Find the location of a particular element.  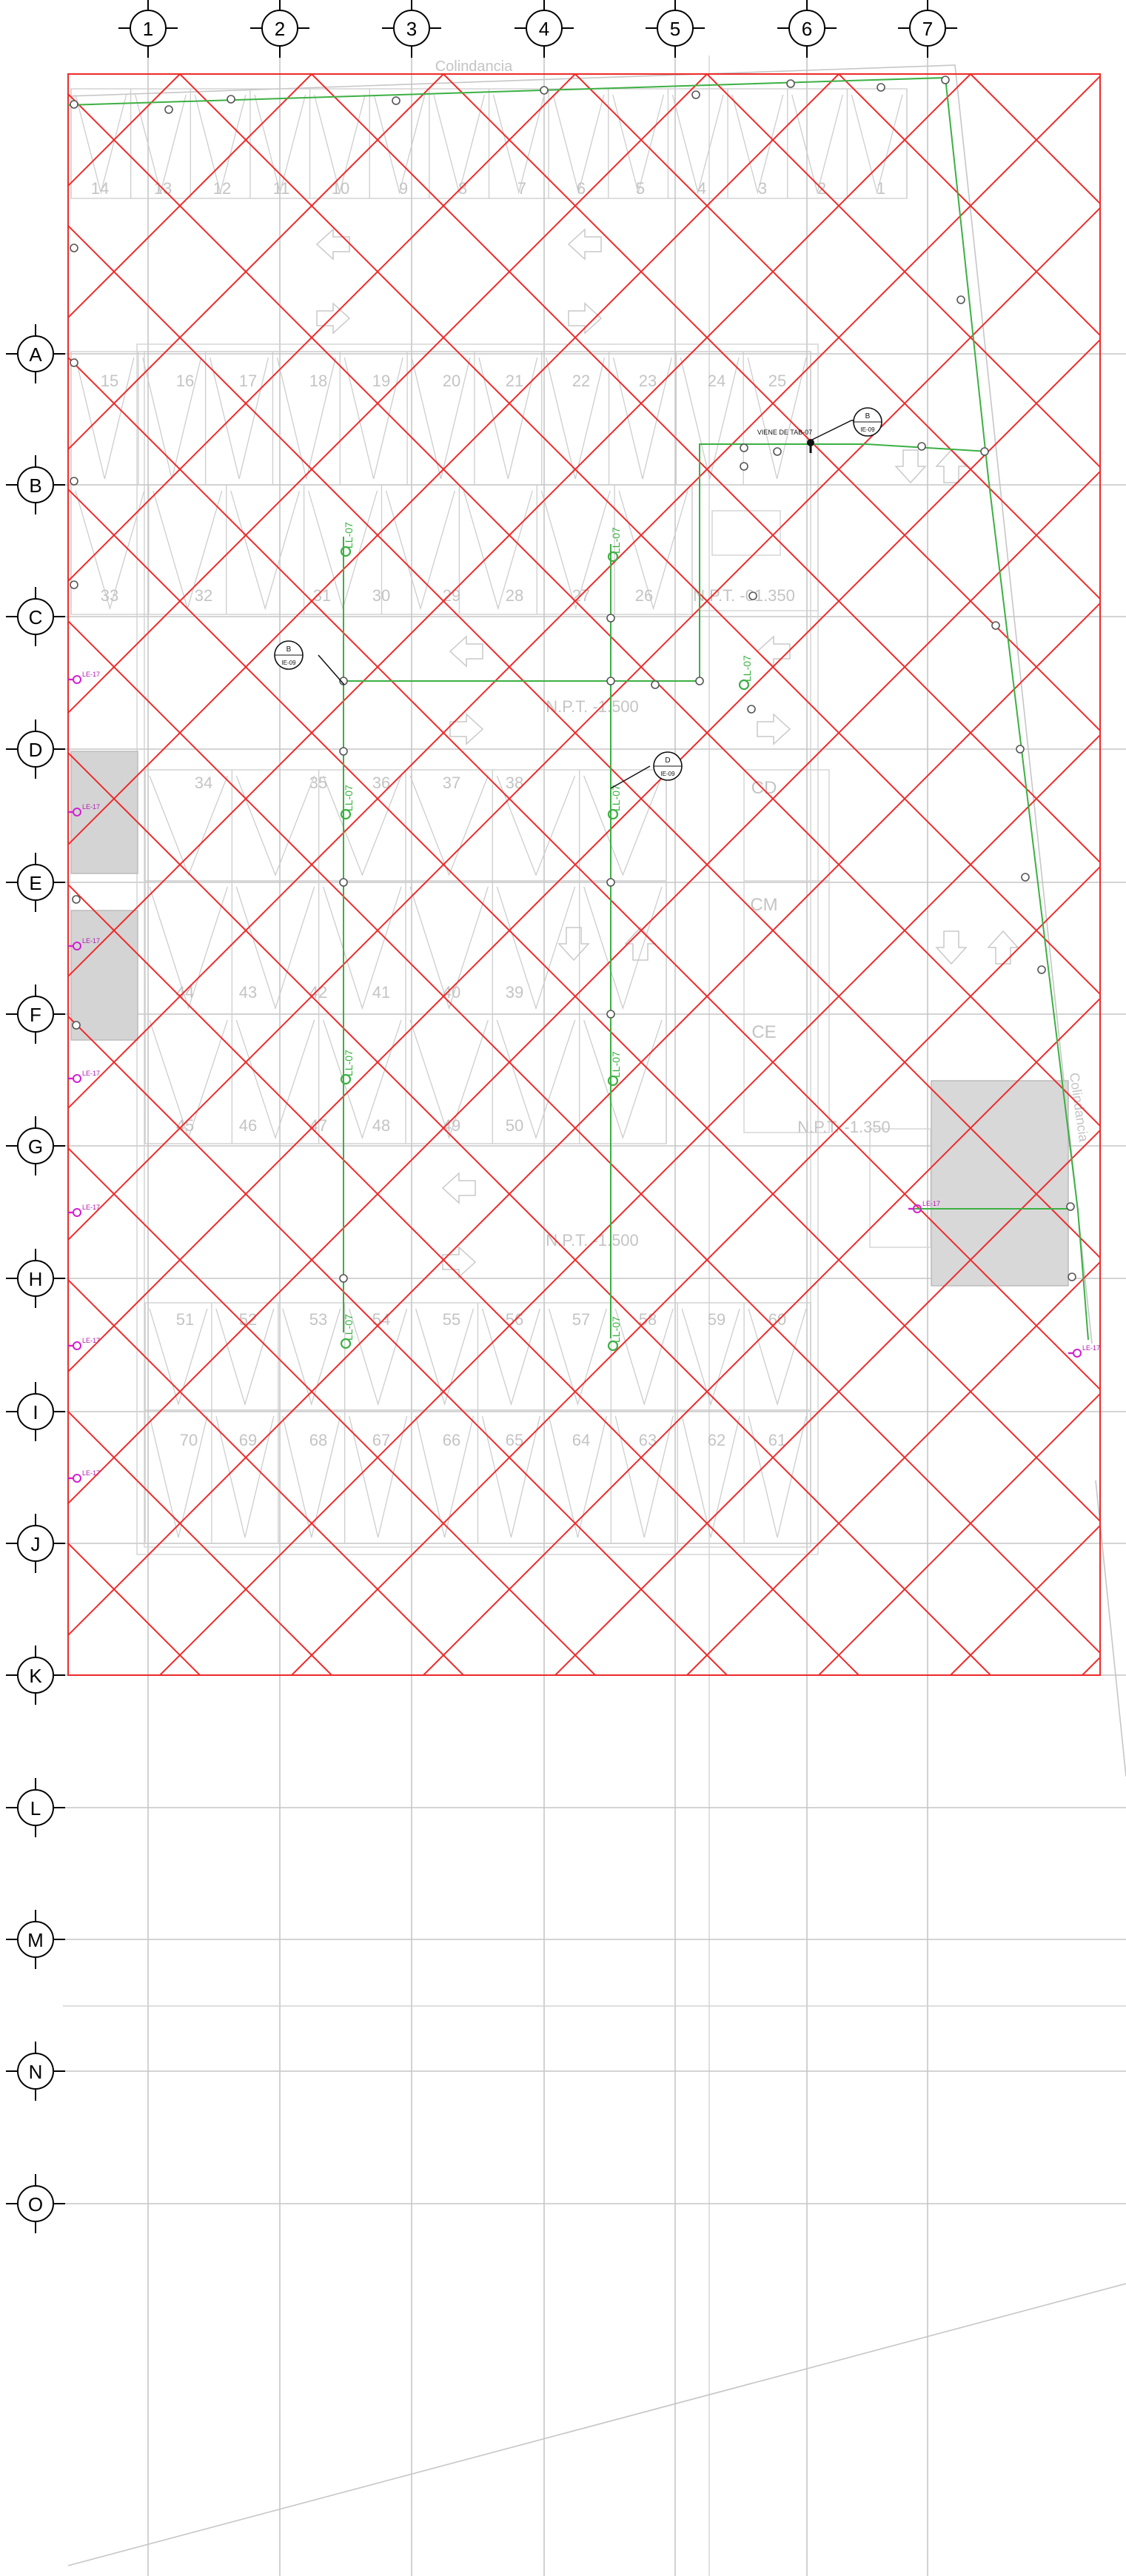

room-ce-label: CE is located at coordinates (763, 1032).